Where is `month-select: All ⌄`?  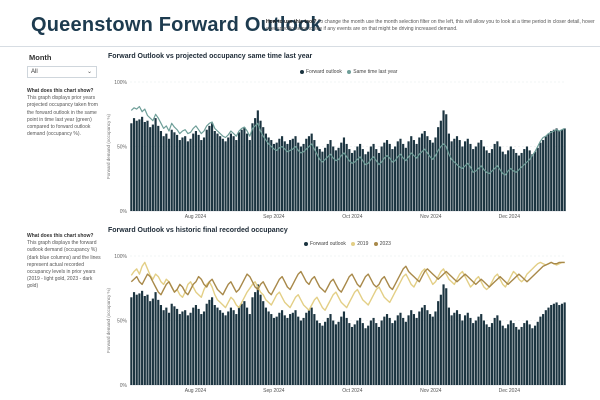 month-select: All ⌄ is located at coordinates (62, 72).